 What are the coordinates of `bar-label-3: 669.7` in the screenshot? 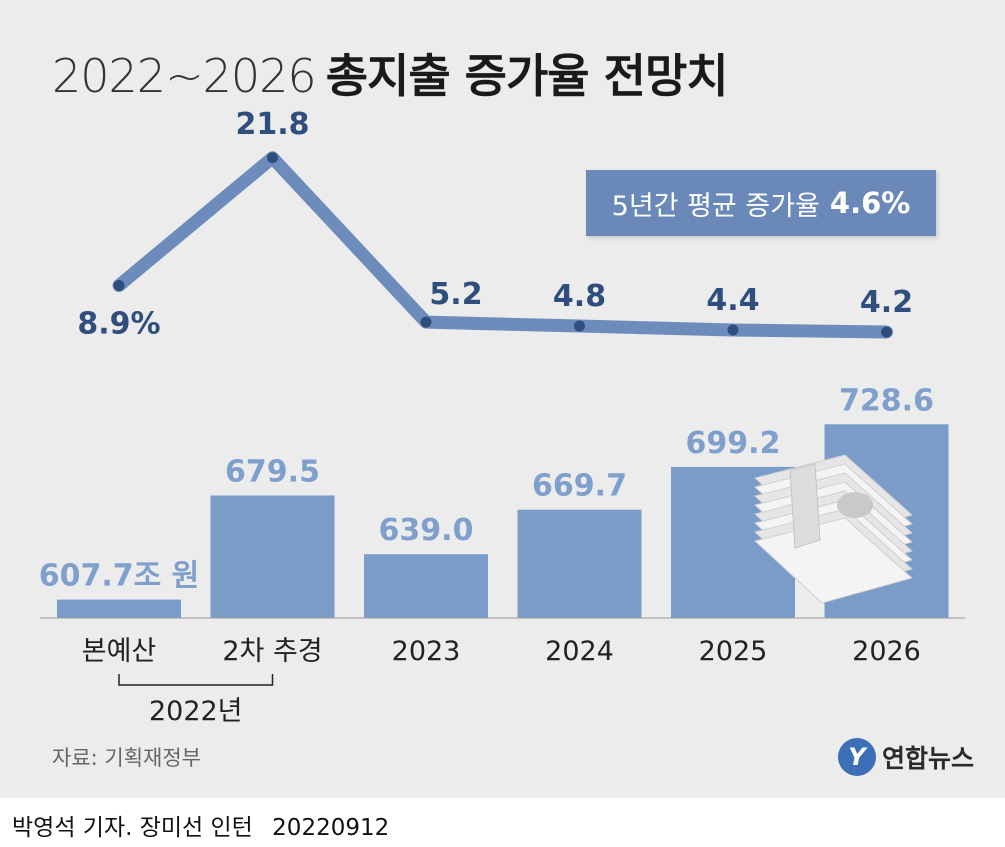 It's located at (579, 486).